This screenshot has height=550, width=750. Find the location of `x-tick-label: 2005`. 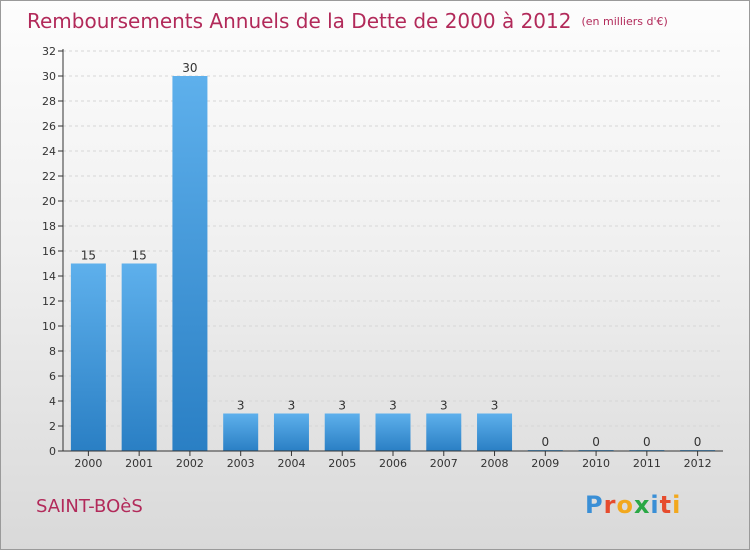

x-tick-label: 2005 is located at coordinates (342, 463).